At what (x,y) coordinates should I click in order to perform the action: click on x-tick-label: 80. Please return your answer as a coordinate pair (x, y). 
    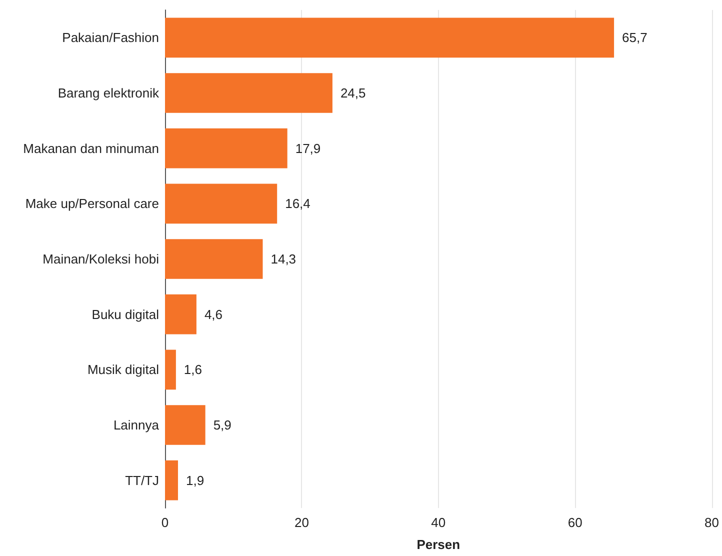
    Looking at the image, I should click on (712, 522).